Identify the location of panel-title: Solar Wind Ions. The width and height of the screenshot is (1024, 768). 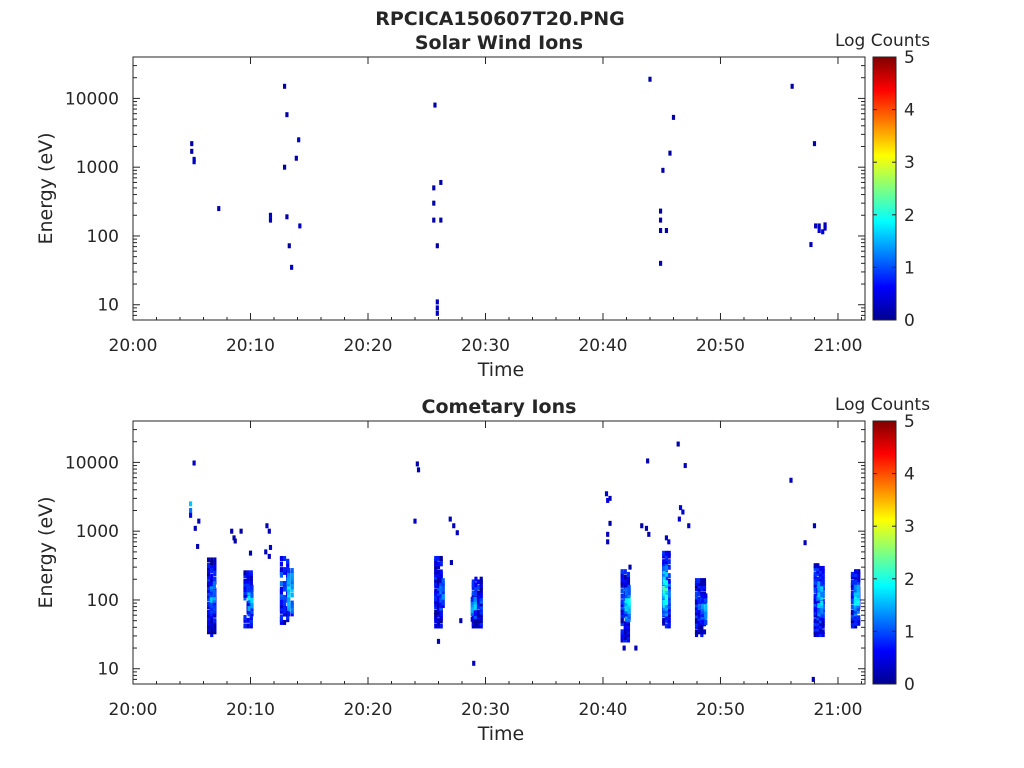
(499, 43).